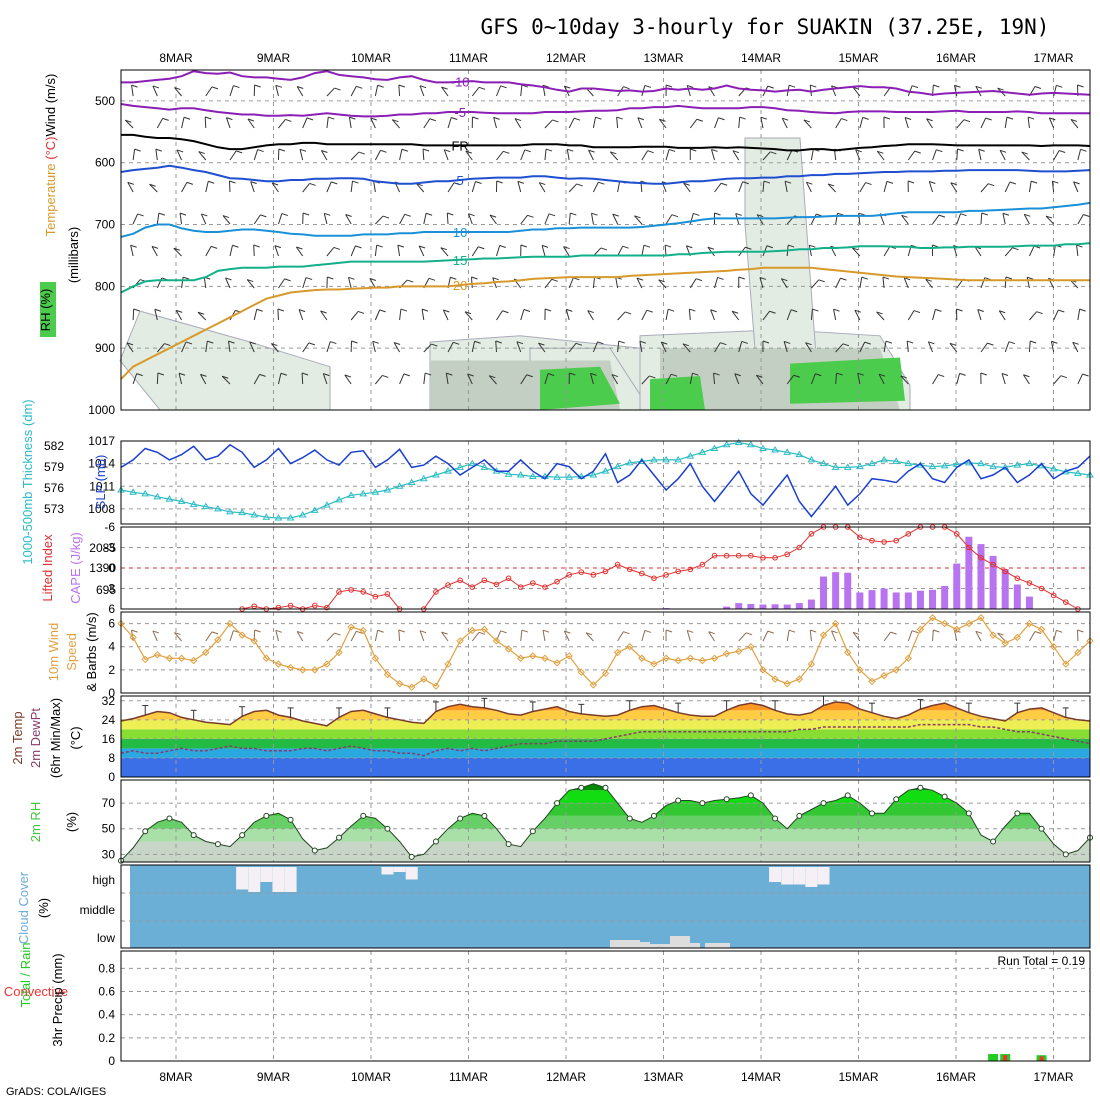  I want to click on y-tick-label: 0, so click(111, 693).